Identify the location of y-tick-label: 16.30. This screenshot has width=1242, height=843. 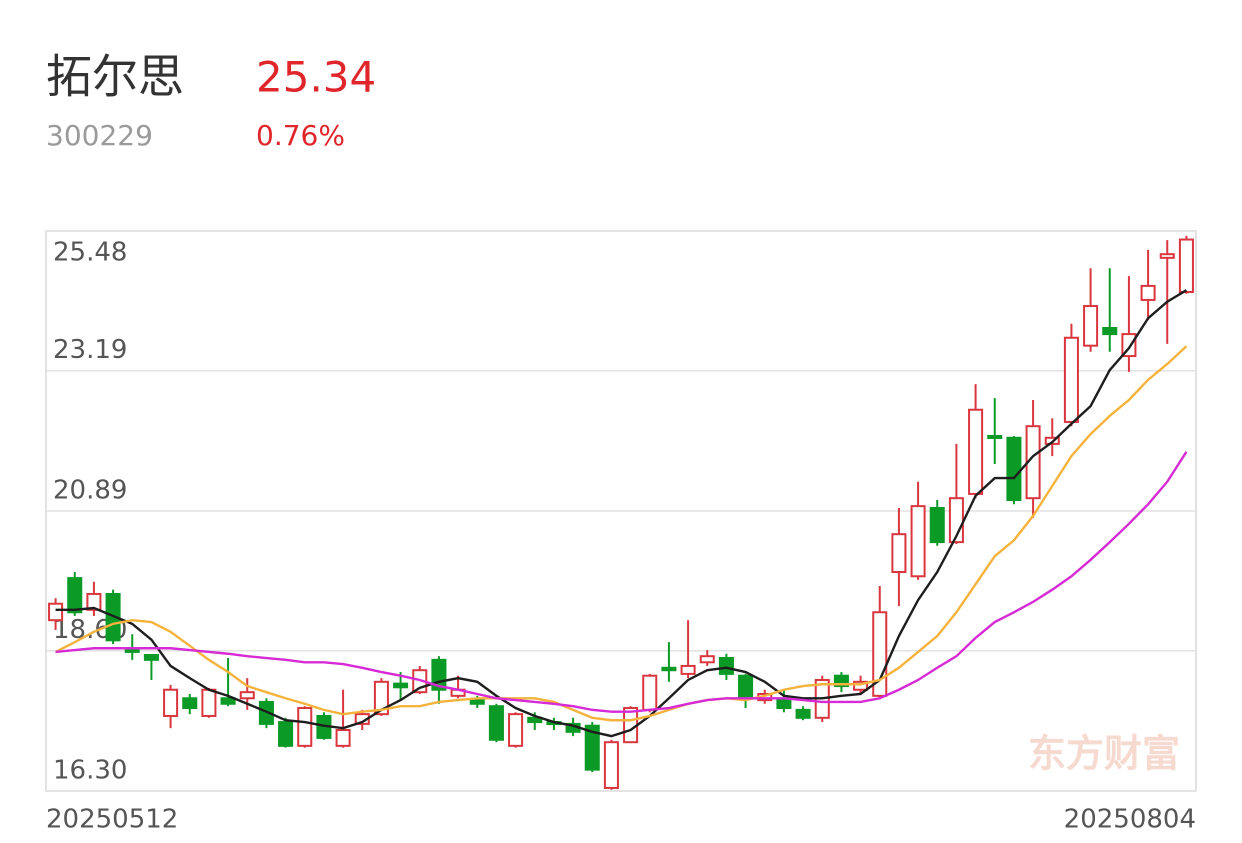
(90, 771).